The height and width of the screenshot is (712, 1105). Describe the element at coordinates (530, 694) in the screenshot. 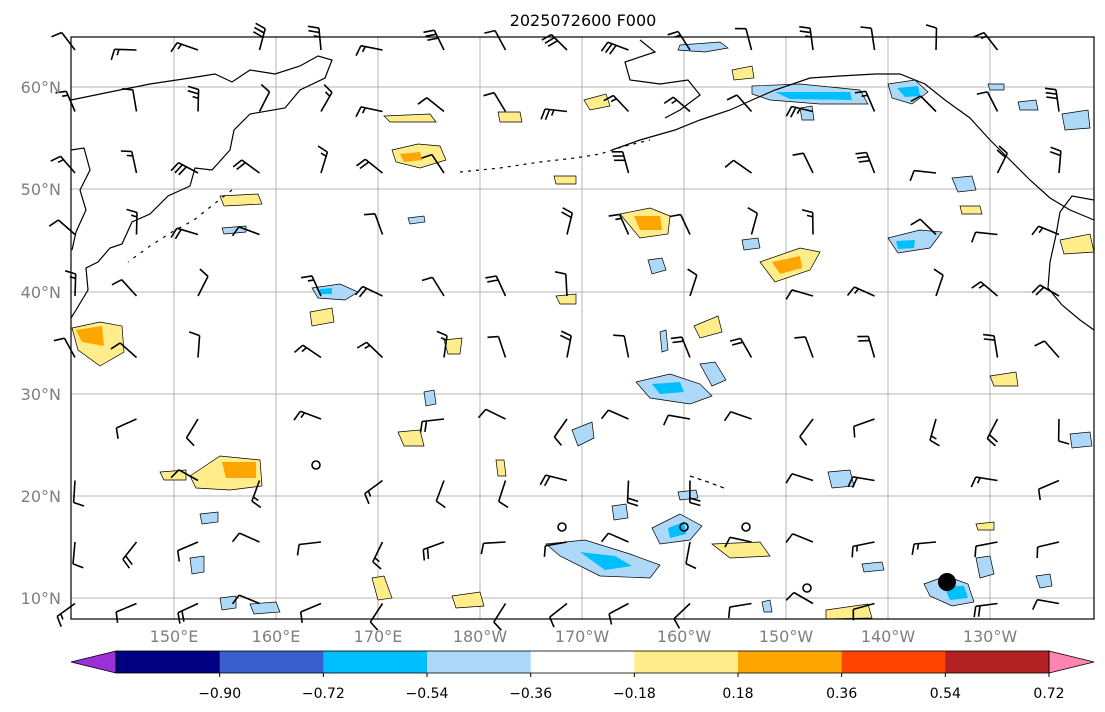

I see `colorbar-tick-label: −0.36` at that location.